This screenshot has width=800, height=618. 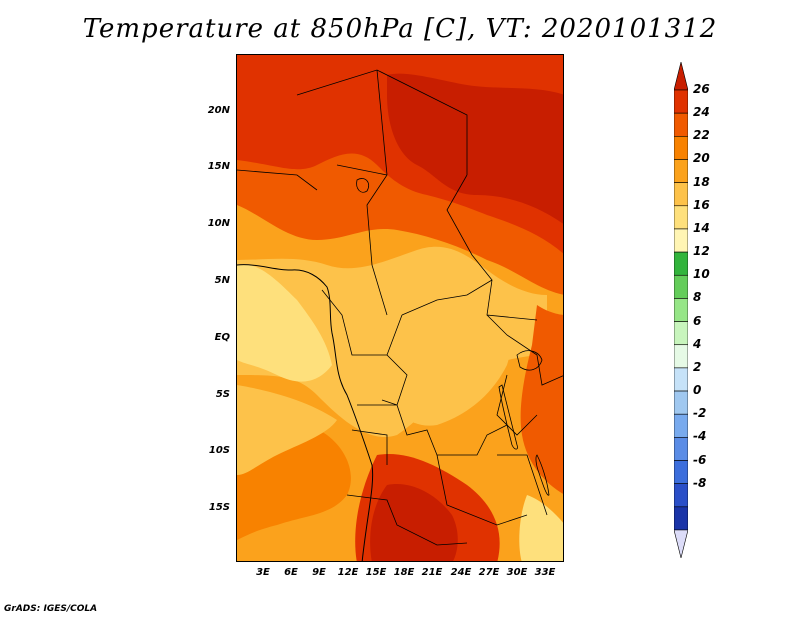 I want to click on lon-tick: 24E, so click(x=461, y=572).